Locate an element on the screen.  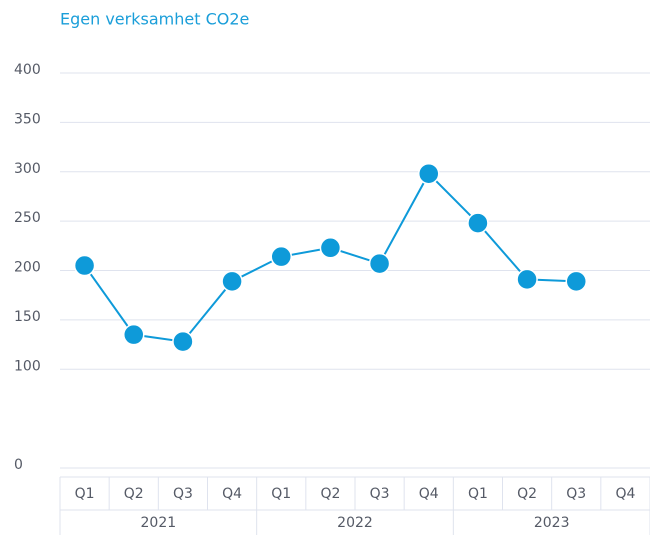
y-tick-label: 150 is located at coordinates (27, 317).